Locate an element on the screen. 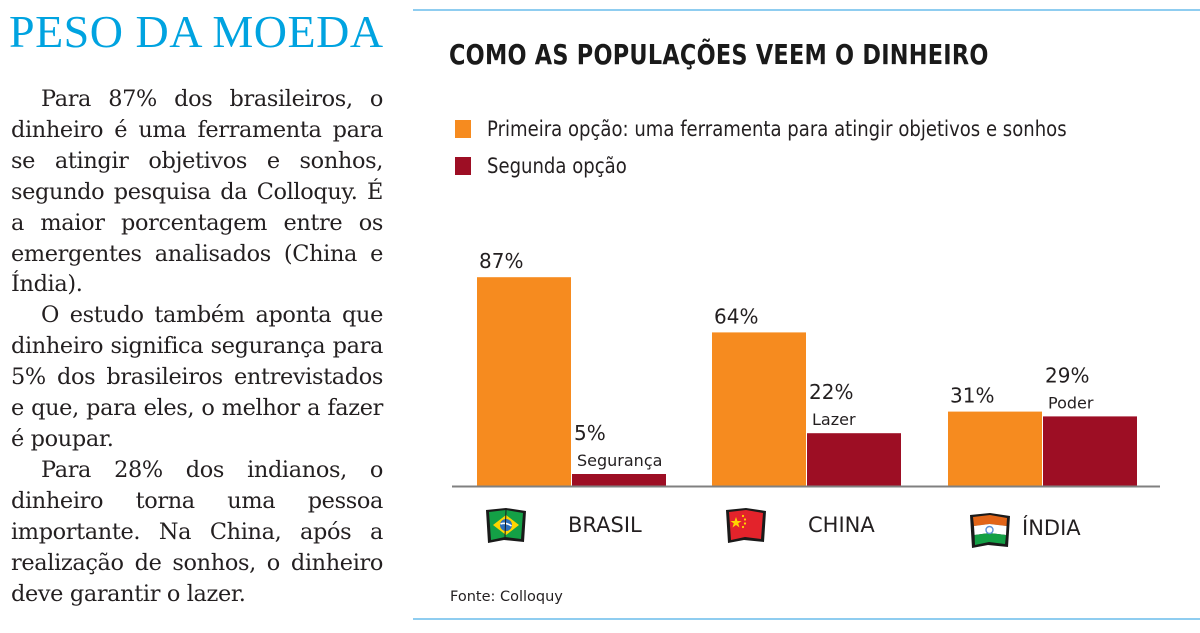 The height and width of the screenshot is (633, 1200). bottom-rule is located at coordinates (806, 619).